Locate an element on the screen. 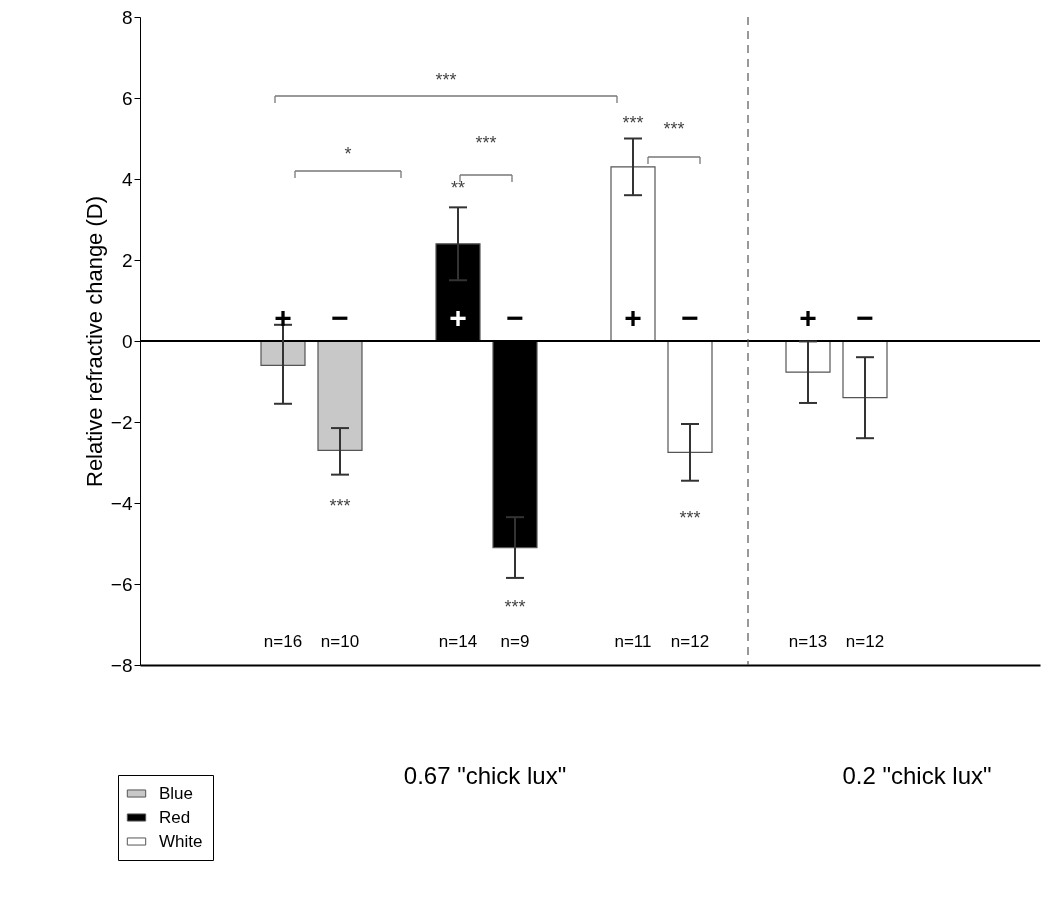  y-tick-label: 6 is located at coordinates (127, 98).